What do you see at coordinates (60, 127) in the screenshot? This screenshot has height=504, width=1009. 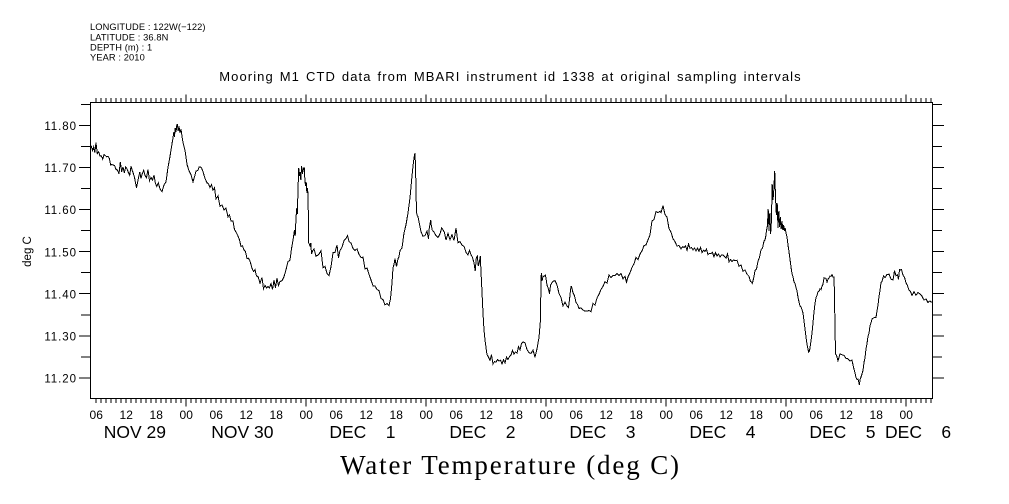 I see `svg-text: 11.80` at bounding box center [60, 127].